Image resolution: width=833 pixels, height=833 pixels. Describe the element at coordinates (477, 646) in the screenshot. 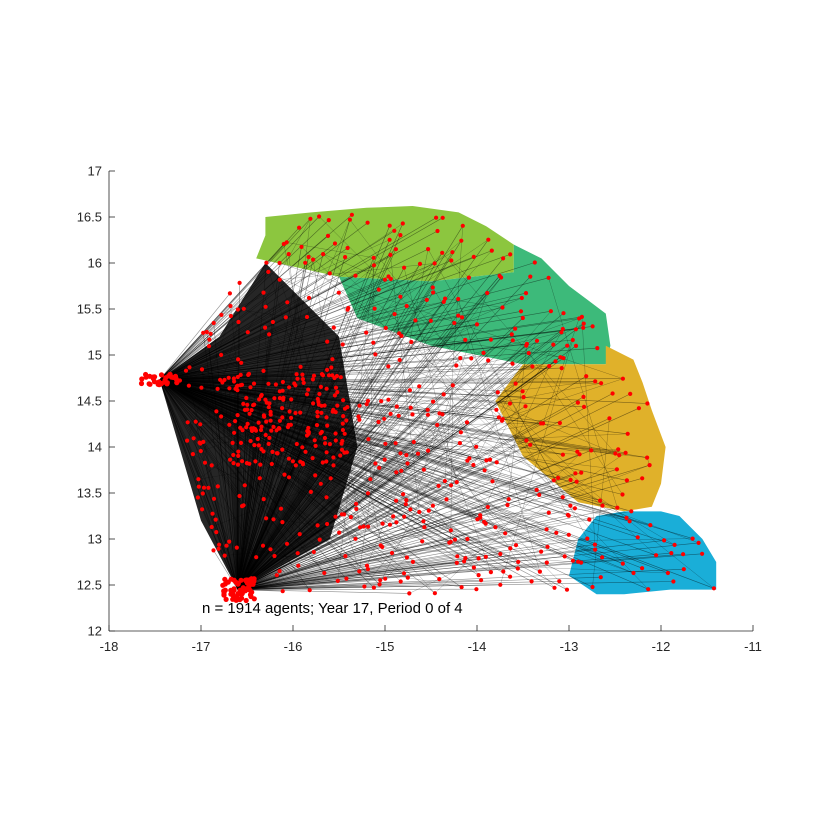

I see `x-tick-label: -14` at that location.